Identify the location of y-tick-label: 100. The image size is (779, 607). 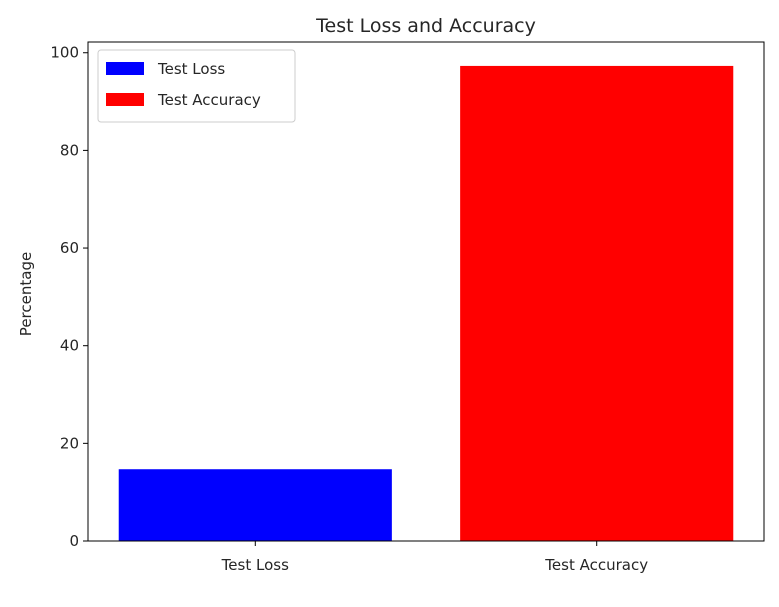
(64, 53).